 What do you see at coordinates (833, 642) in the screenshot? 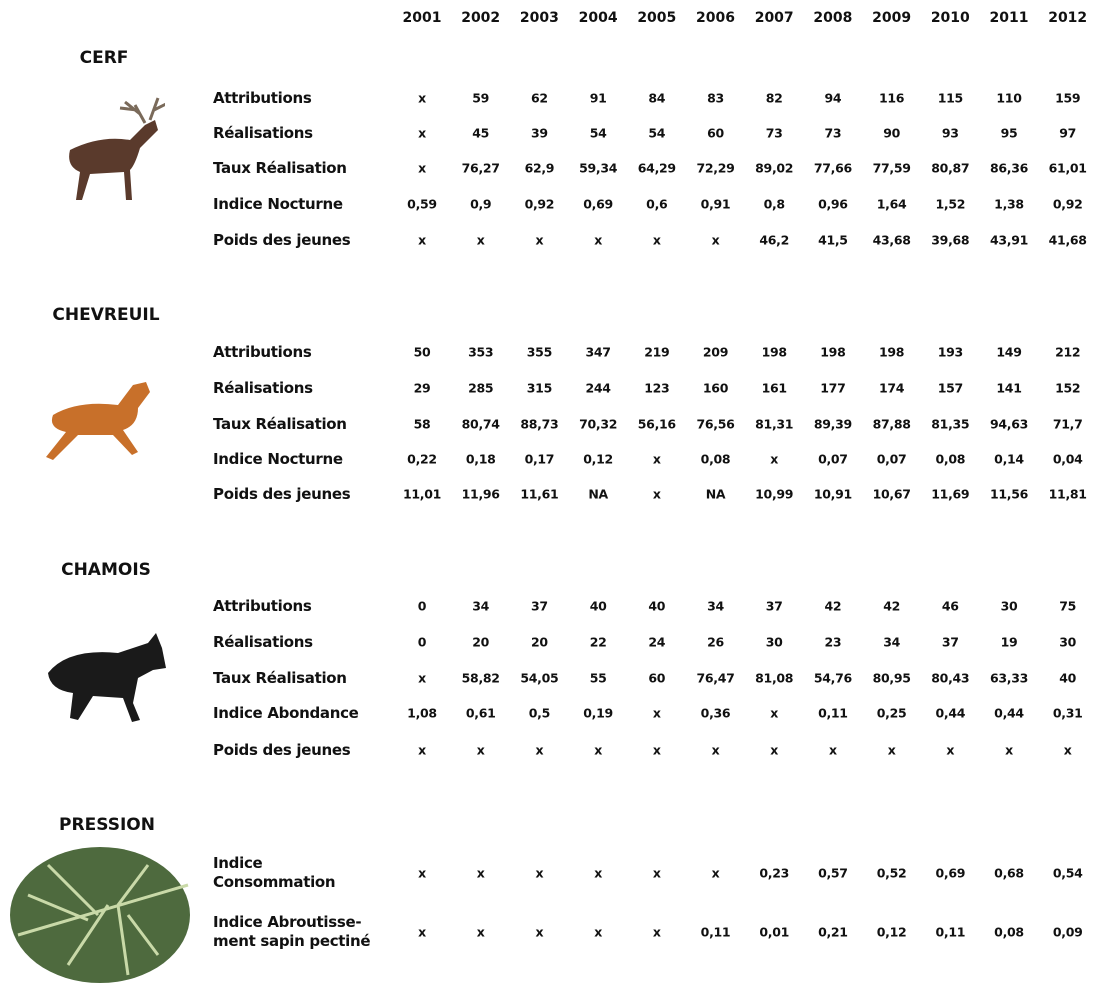
I see `cell-value: 23` at bounding box center [833, 642].